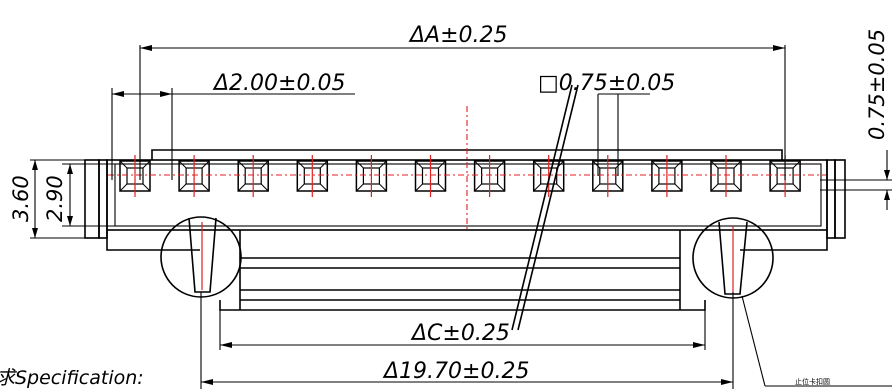 The width and height of the screenshot is (892, 389). Describe the element at coordinates (72, 378) in the screenshot. I see `specification-label: 求Specification:` at that location.